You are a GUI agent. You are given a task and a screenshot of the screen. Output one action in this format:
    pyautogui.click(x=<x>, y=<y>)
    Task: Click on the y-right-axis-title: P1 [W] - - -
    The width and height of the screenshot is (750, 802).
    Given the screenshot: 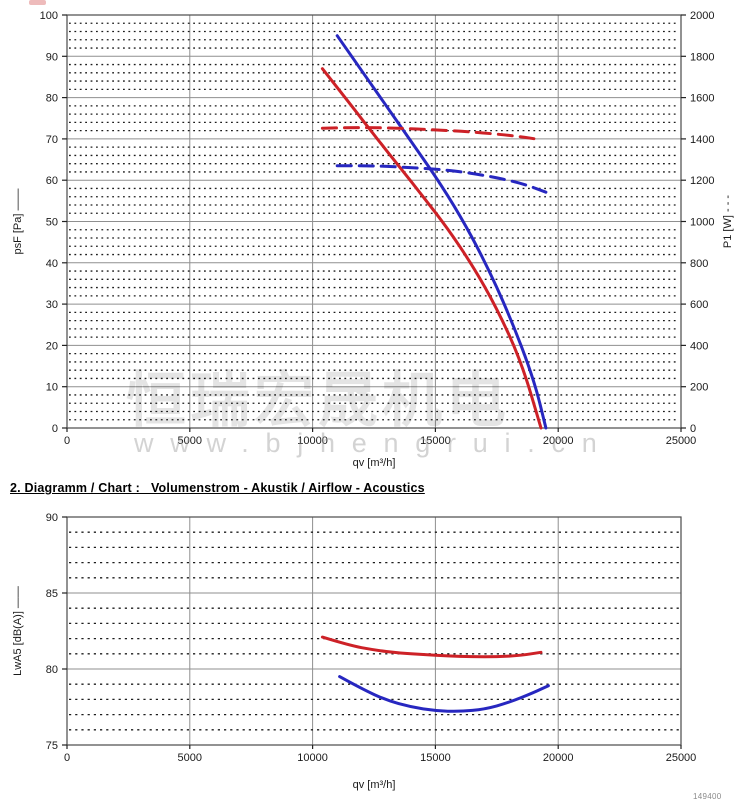 What is the action you would take?
    pyautogui.click(x=728, y=222)
    